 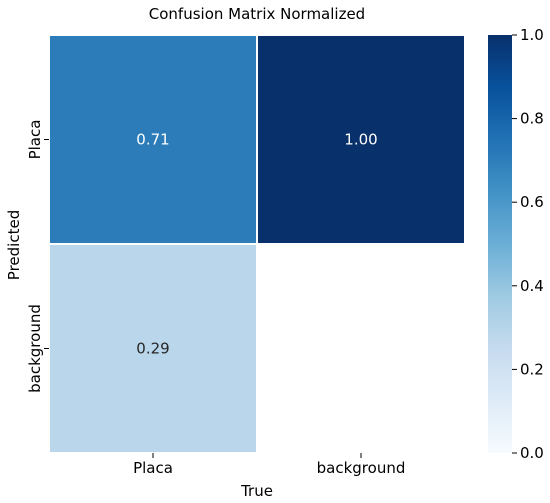 I want to click on cell-value-label-r0-c1: 1.00, so click(x=360, y=140).